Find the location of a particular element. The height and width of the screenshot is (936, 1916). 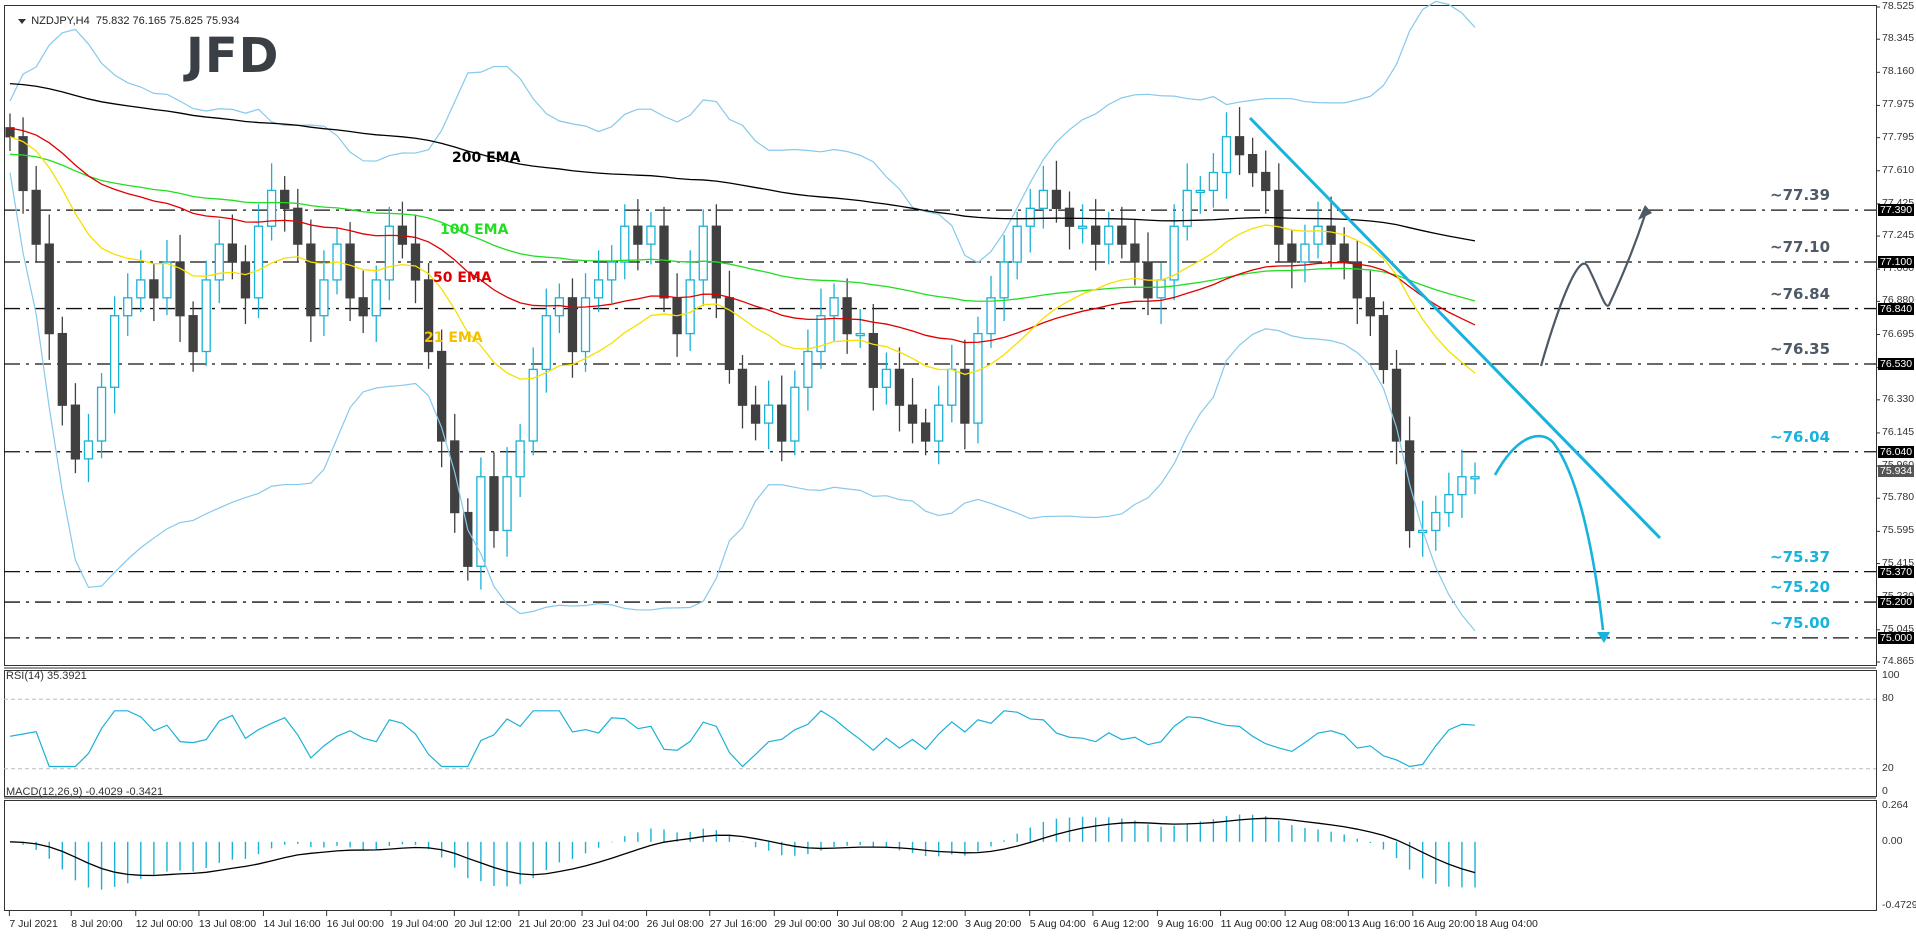

ema-label: 100 EMA is located at coordinates (474, 230).